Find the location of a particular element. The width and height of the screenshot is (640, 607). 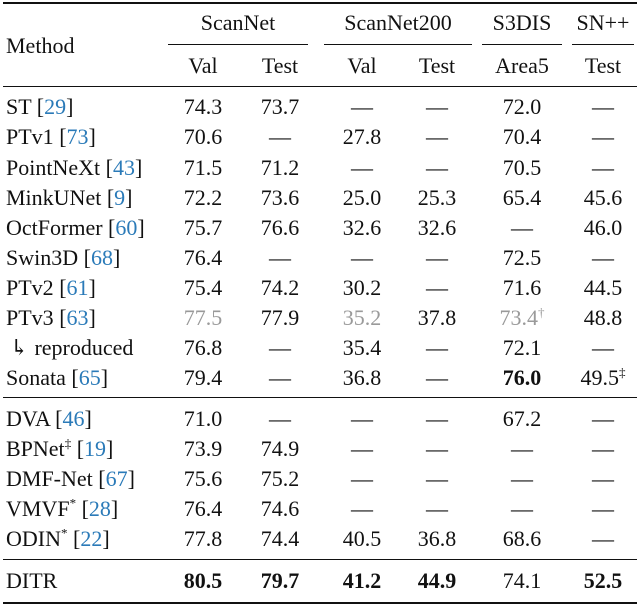

cell-value: 25.0 is located at coordinates (362, 197).